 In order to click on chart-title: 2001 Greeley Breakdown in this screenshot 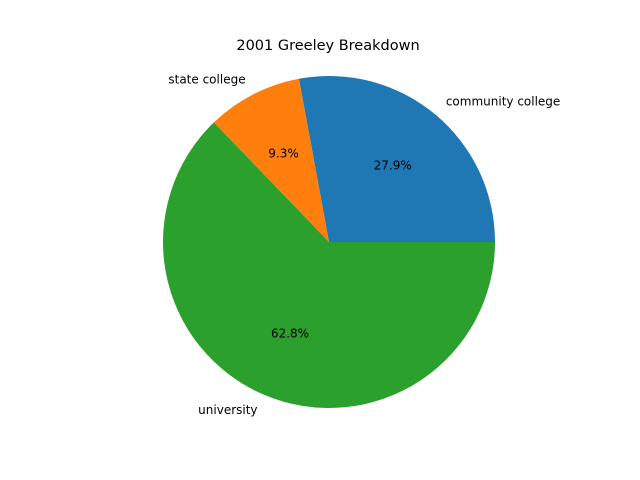, I will do `click(327, 46)`.